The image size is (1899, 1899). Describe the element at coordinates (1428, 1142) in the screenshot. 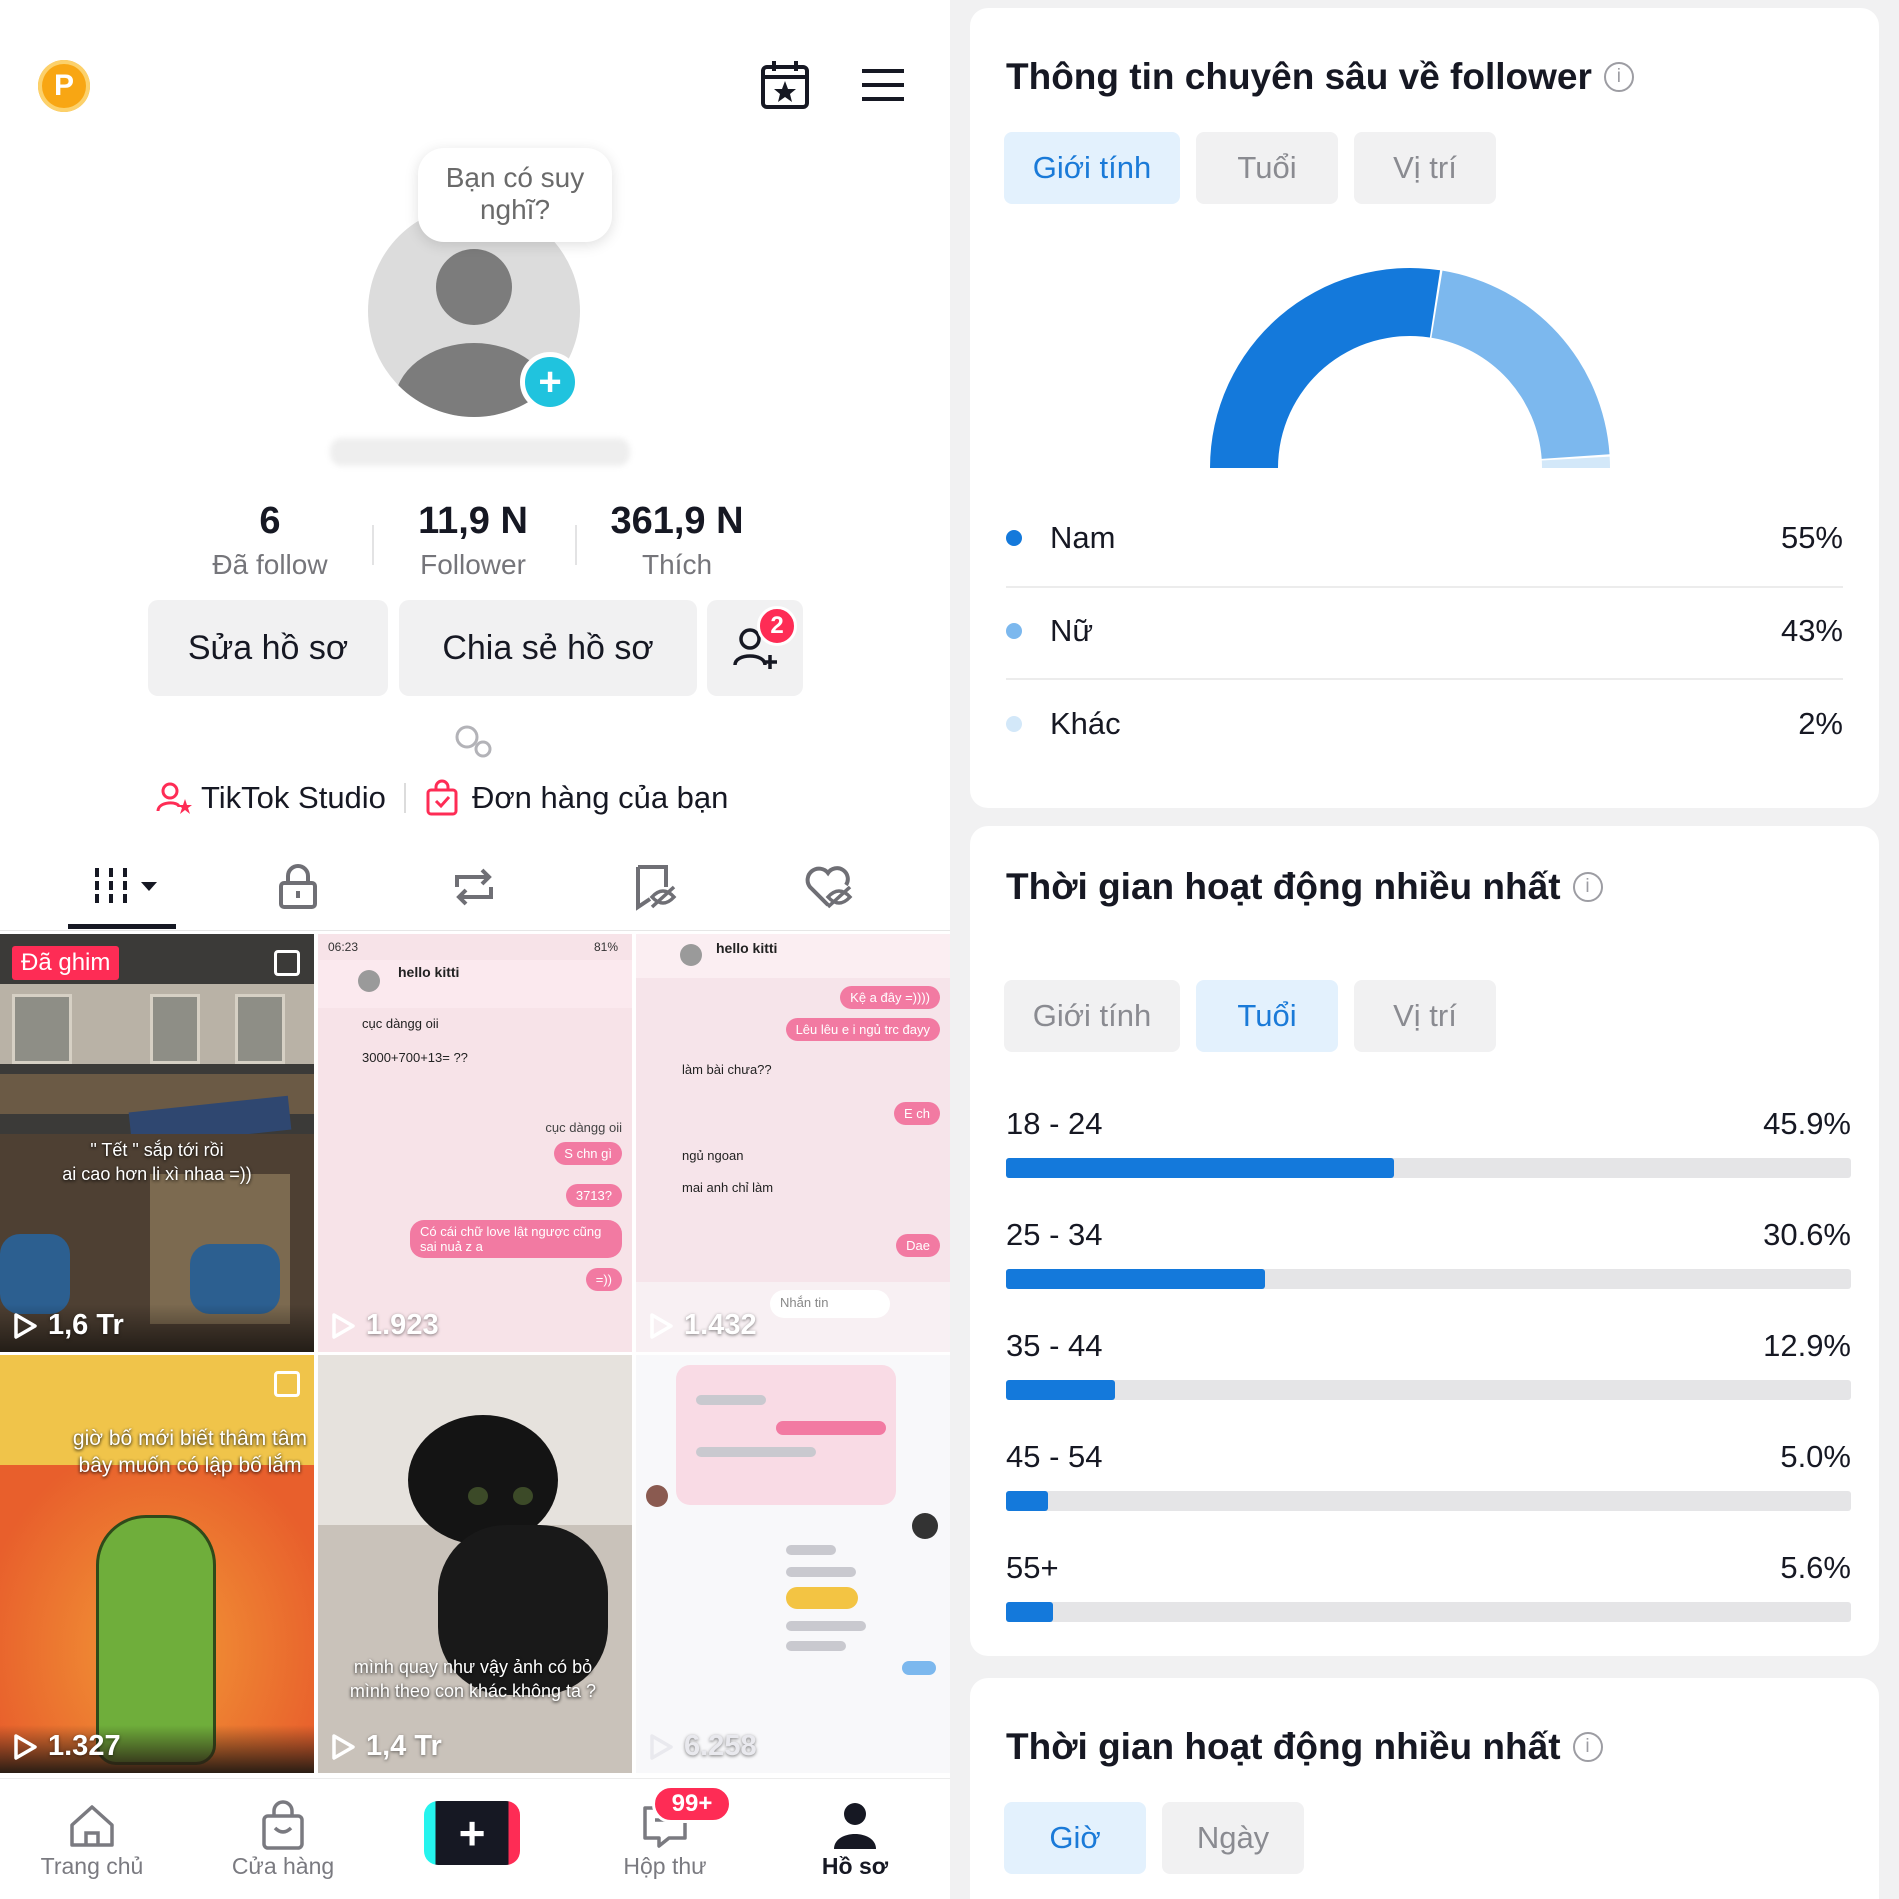

I see `age-bar-row: 18 - 24 45.9%` at that location.